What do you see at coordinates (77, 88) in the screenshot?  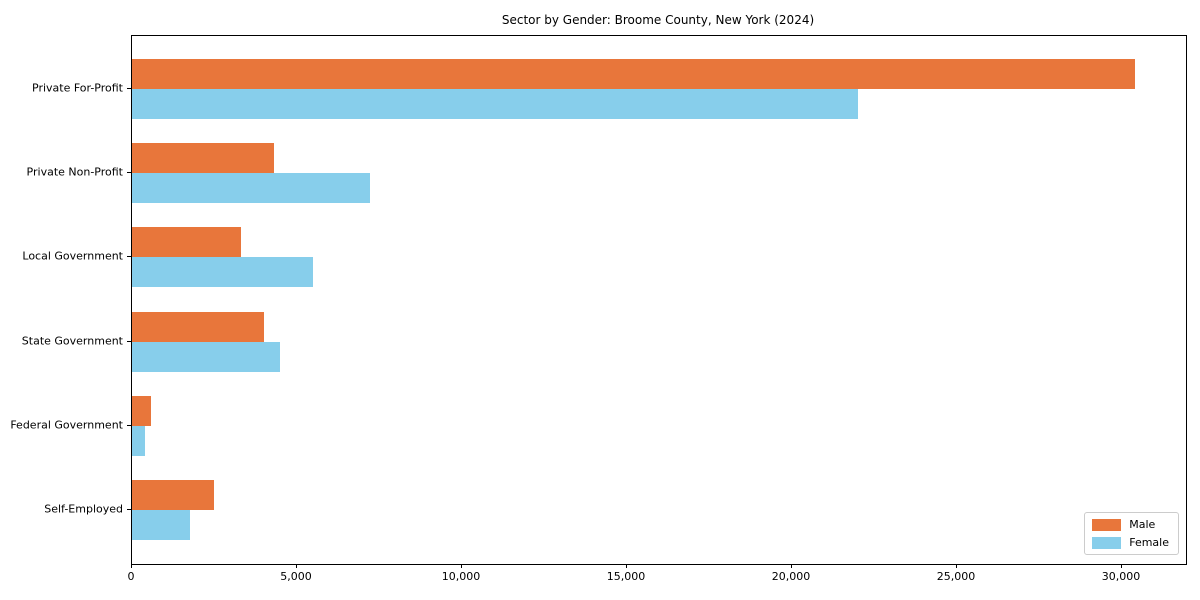 I see `y-tick-label: Private For-Profit` at bounding box center [77, 88].